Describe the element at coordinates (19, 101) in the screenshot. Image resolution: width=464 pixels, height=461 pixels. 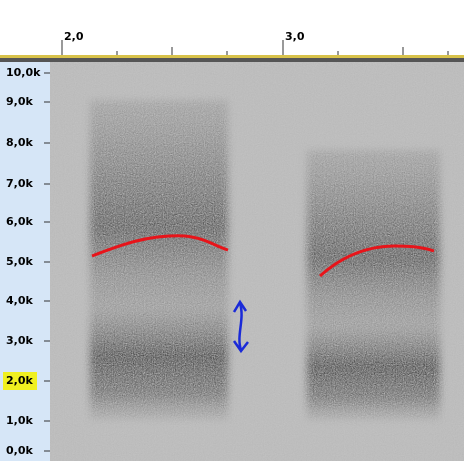
I see `frequency-label: 9,0k` at that location.